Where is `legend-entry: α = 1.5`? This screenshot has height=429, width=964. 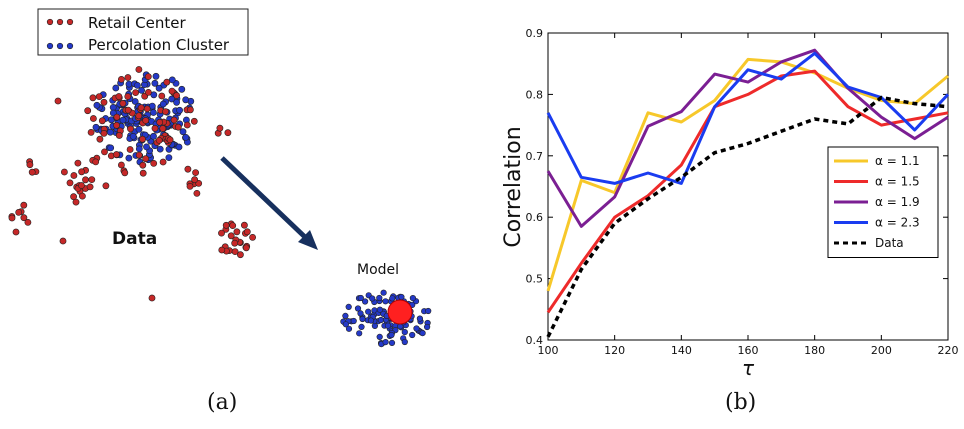 legend-entry: α = 1.5 is located at coordinates (897, 182).